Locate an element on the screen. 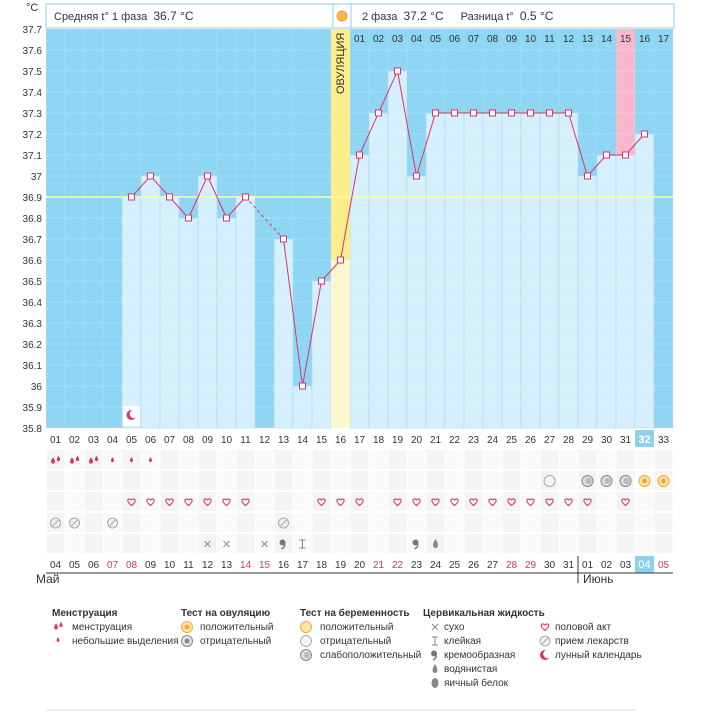 The width and height of the screenshot is (712, 713). luteal-day-label: 05 is located at coordinates (436, 39).